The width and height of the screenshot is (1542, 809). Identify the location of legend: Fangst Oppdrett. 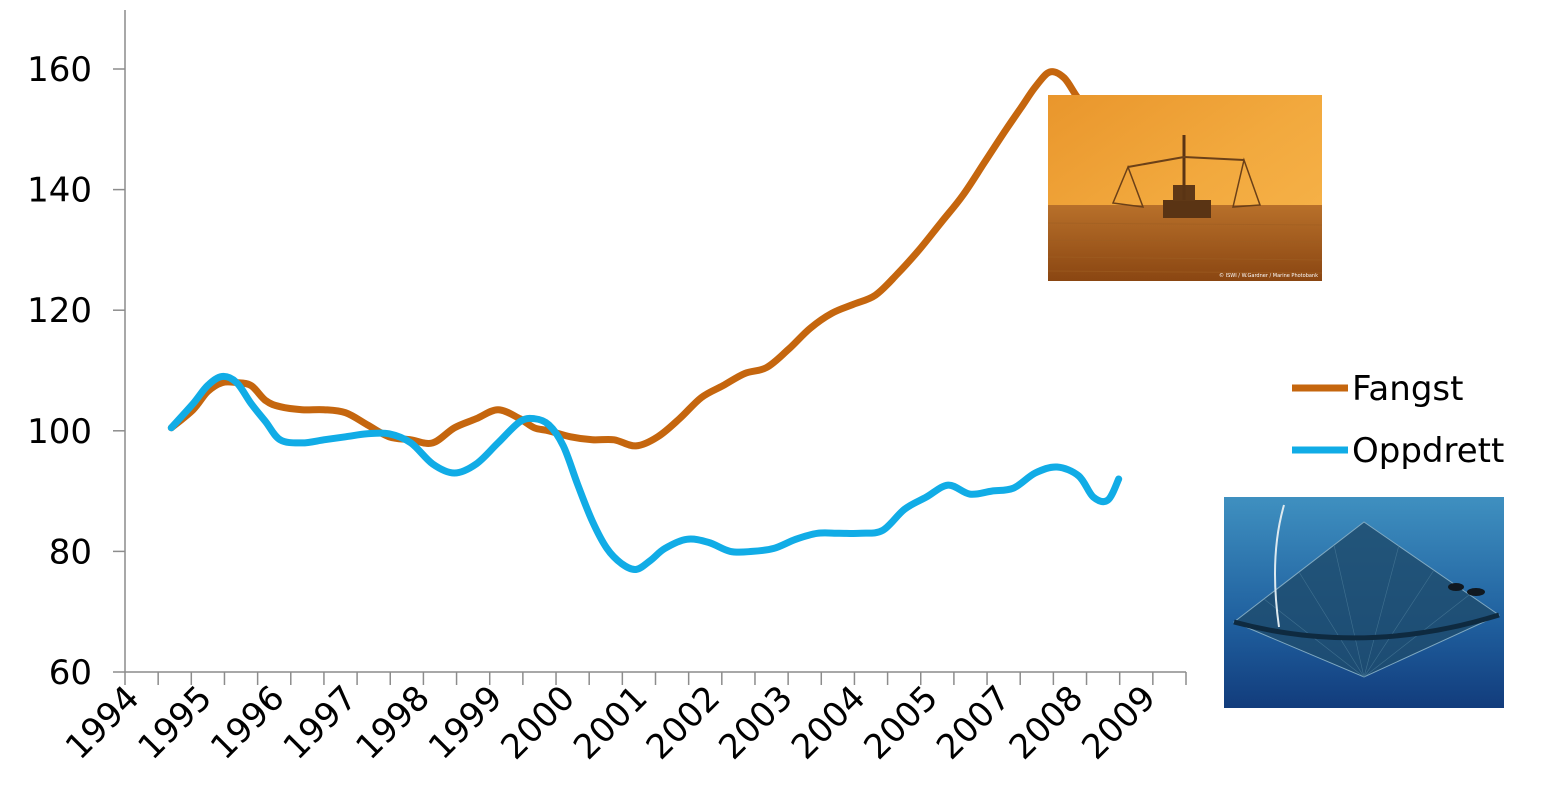
(1398, 420).